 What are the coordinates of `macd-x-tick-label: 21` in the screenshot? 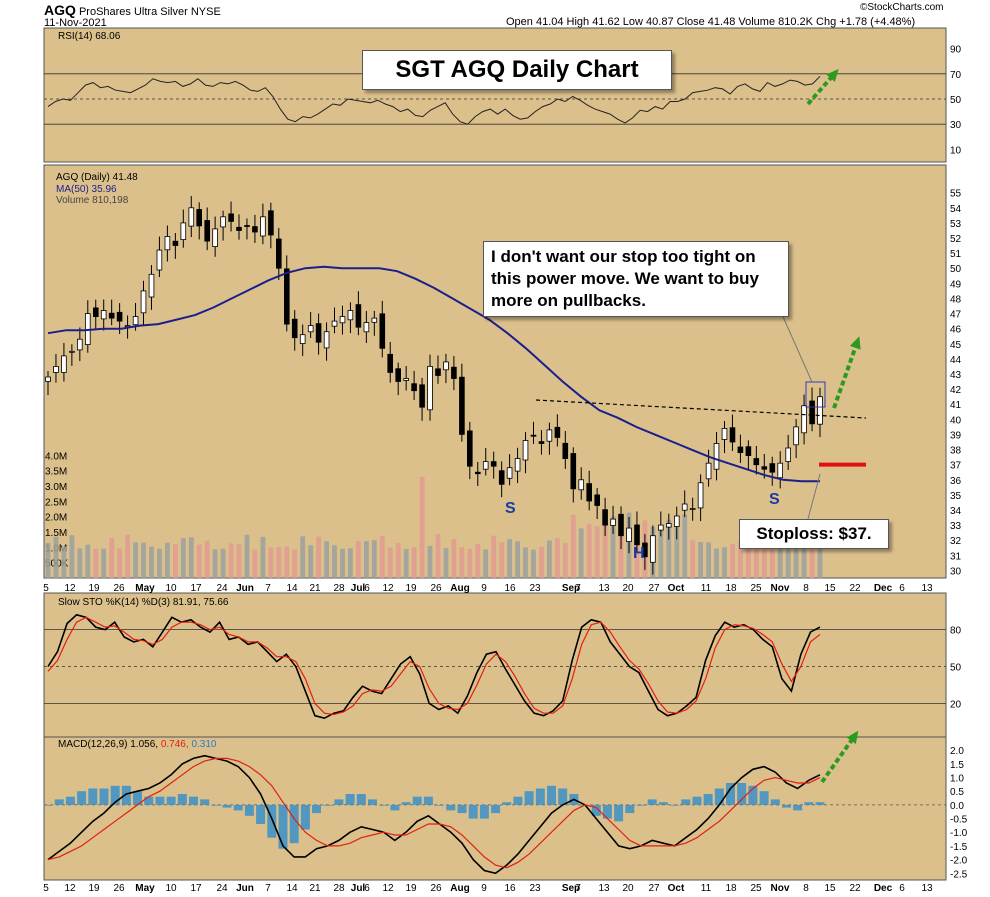 It's located at (315, 888).